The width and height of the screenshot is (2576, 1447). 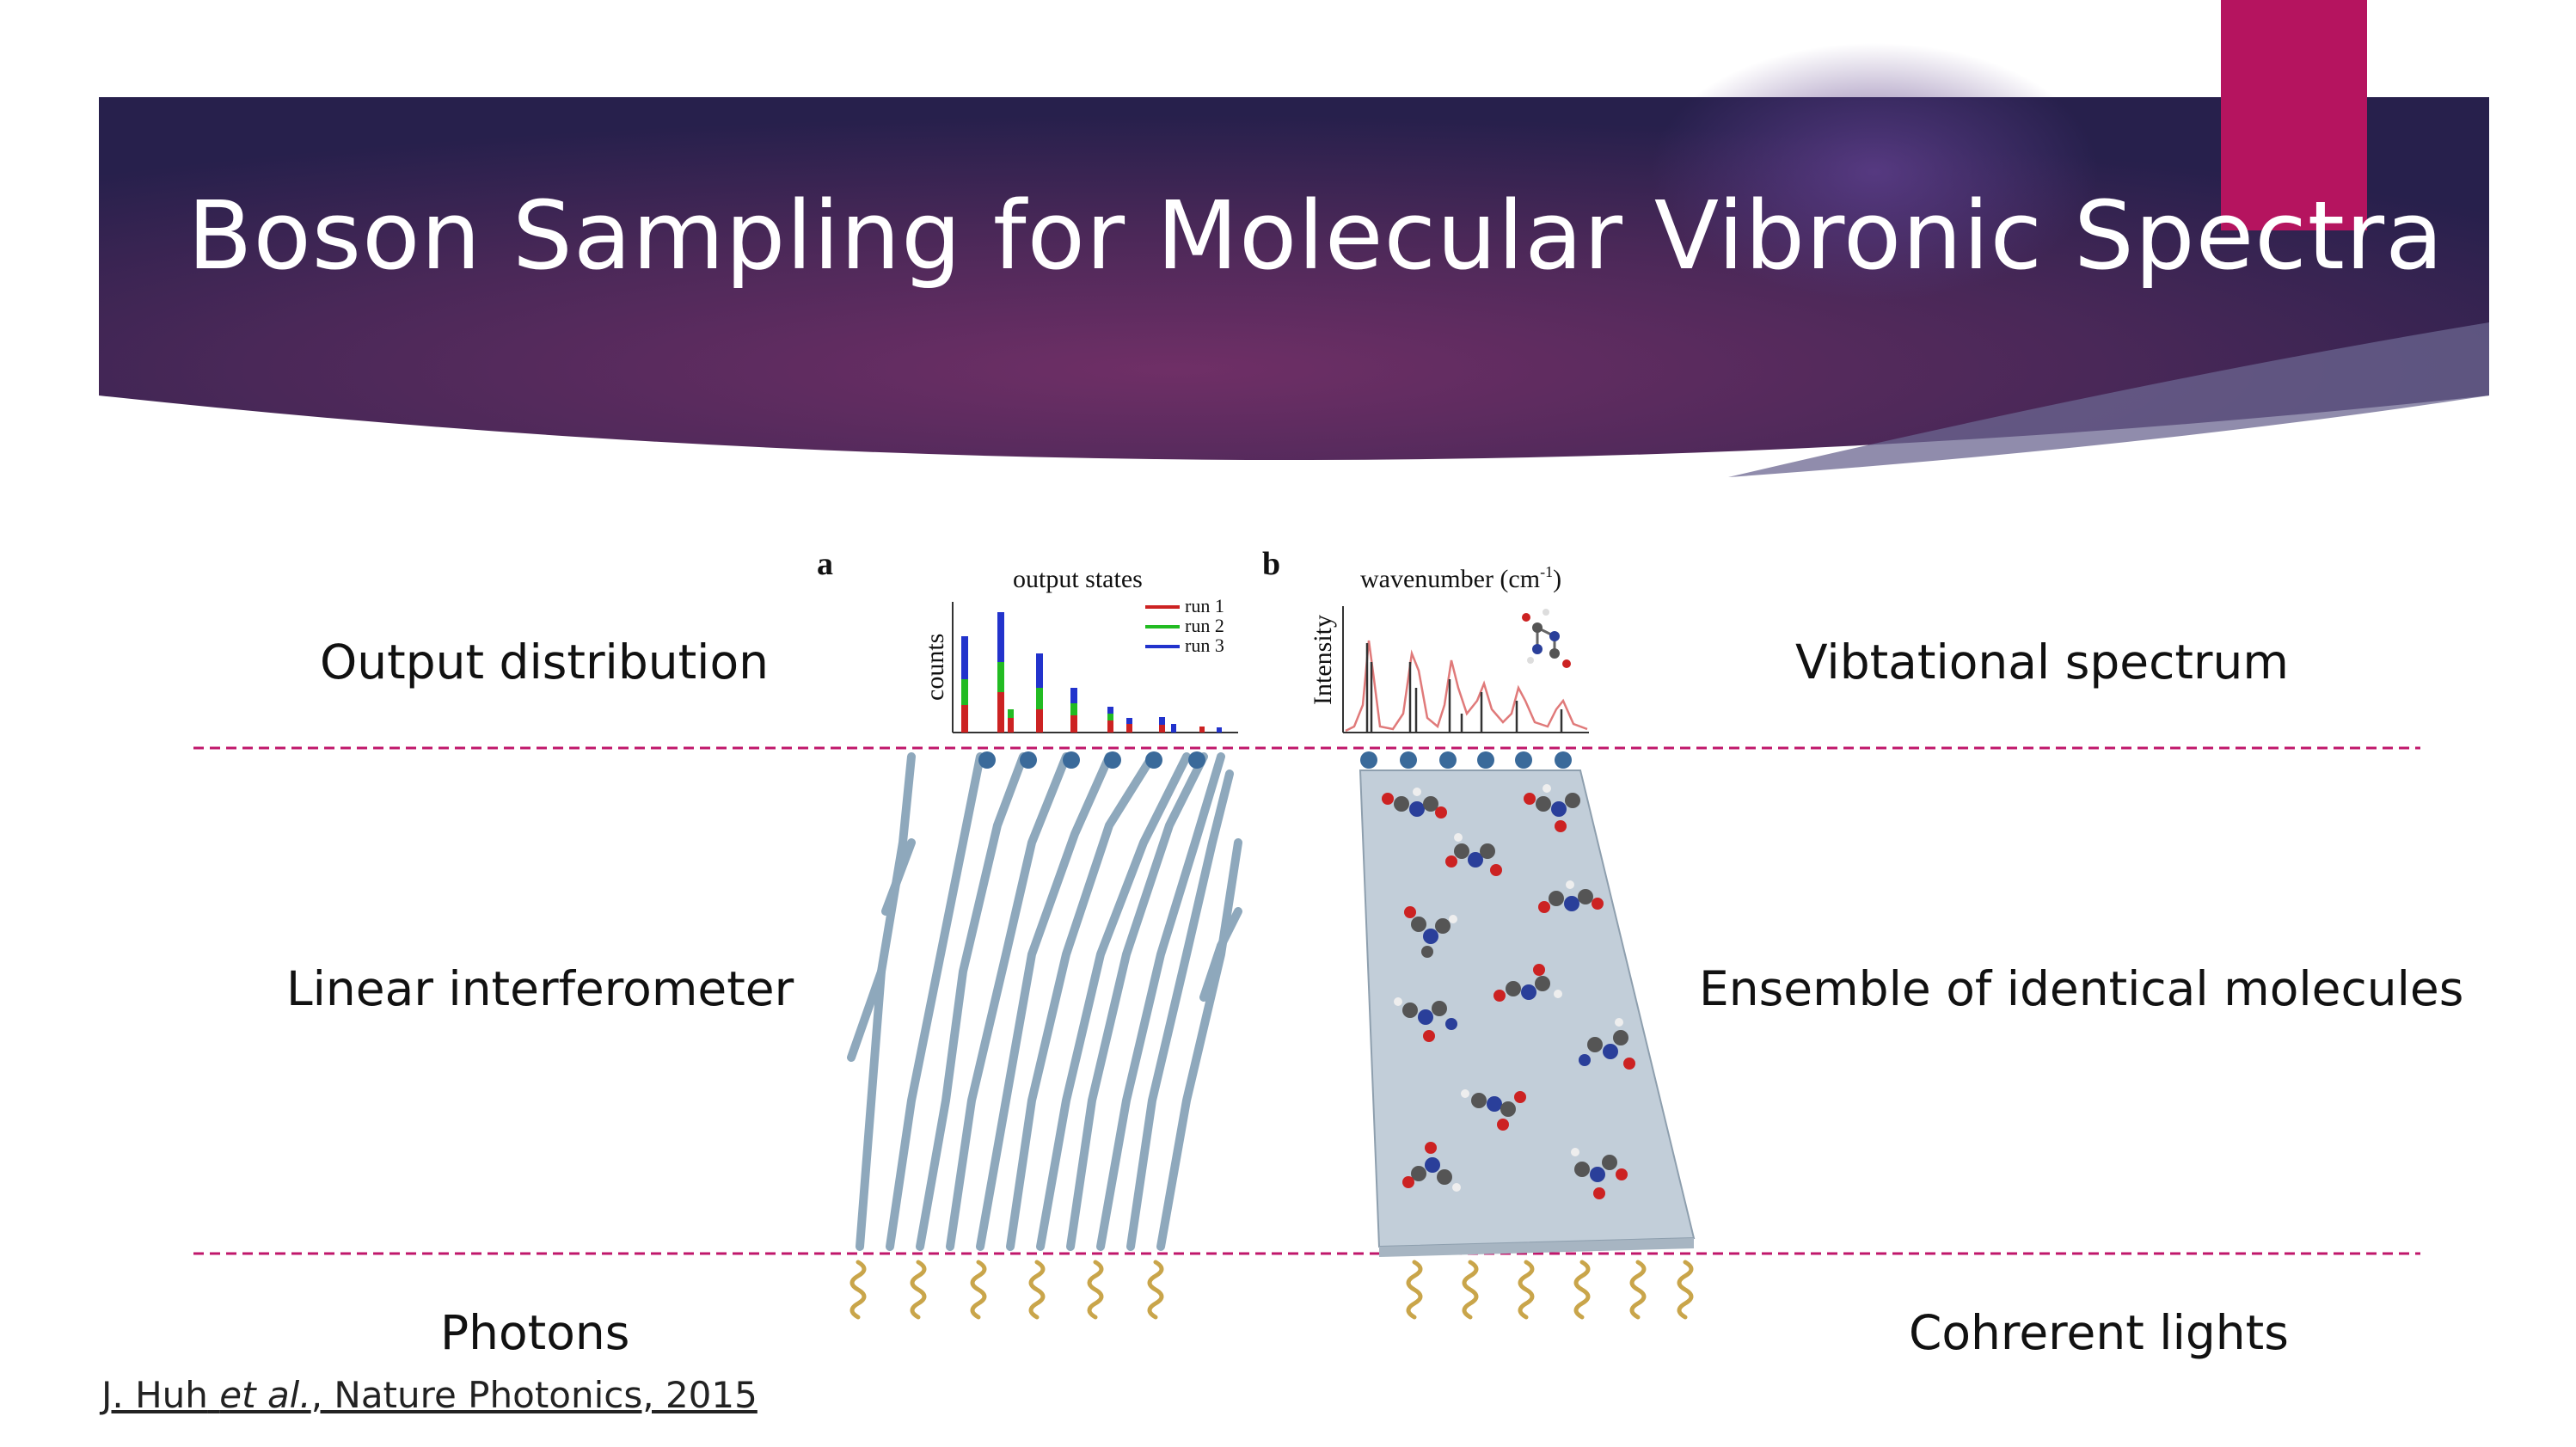 I want to click on label-ensemble: Ensemble of identical molecules, so click(x=2081, y=988).